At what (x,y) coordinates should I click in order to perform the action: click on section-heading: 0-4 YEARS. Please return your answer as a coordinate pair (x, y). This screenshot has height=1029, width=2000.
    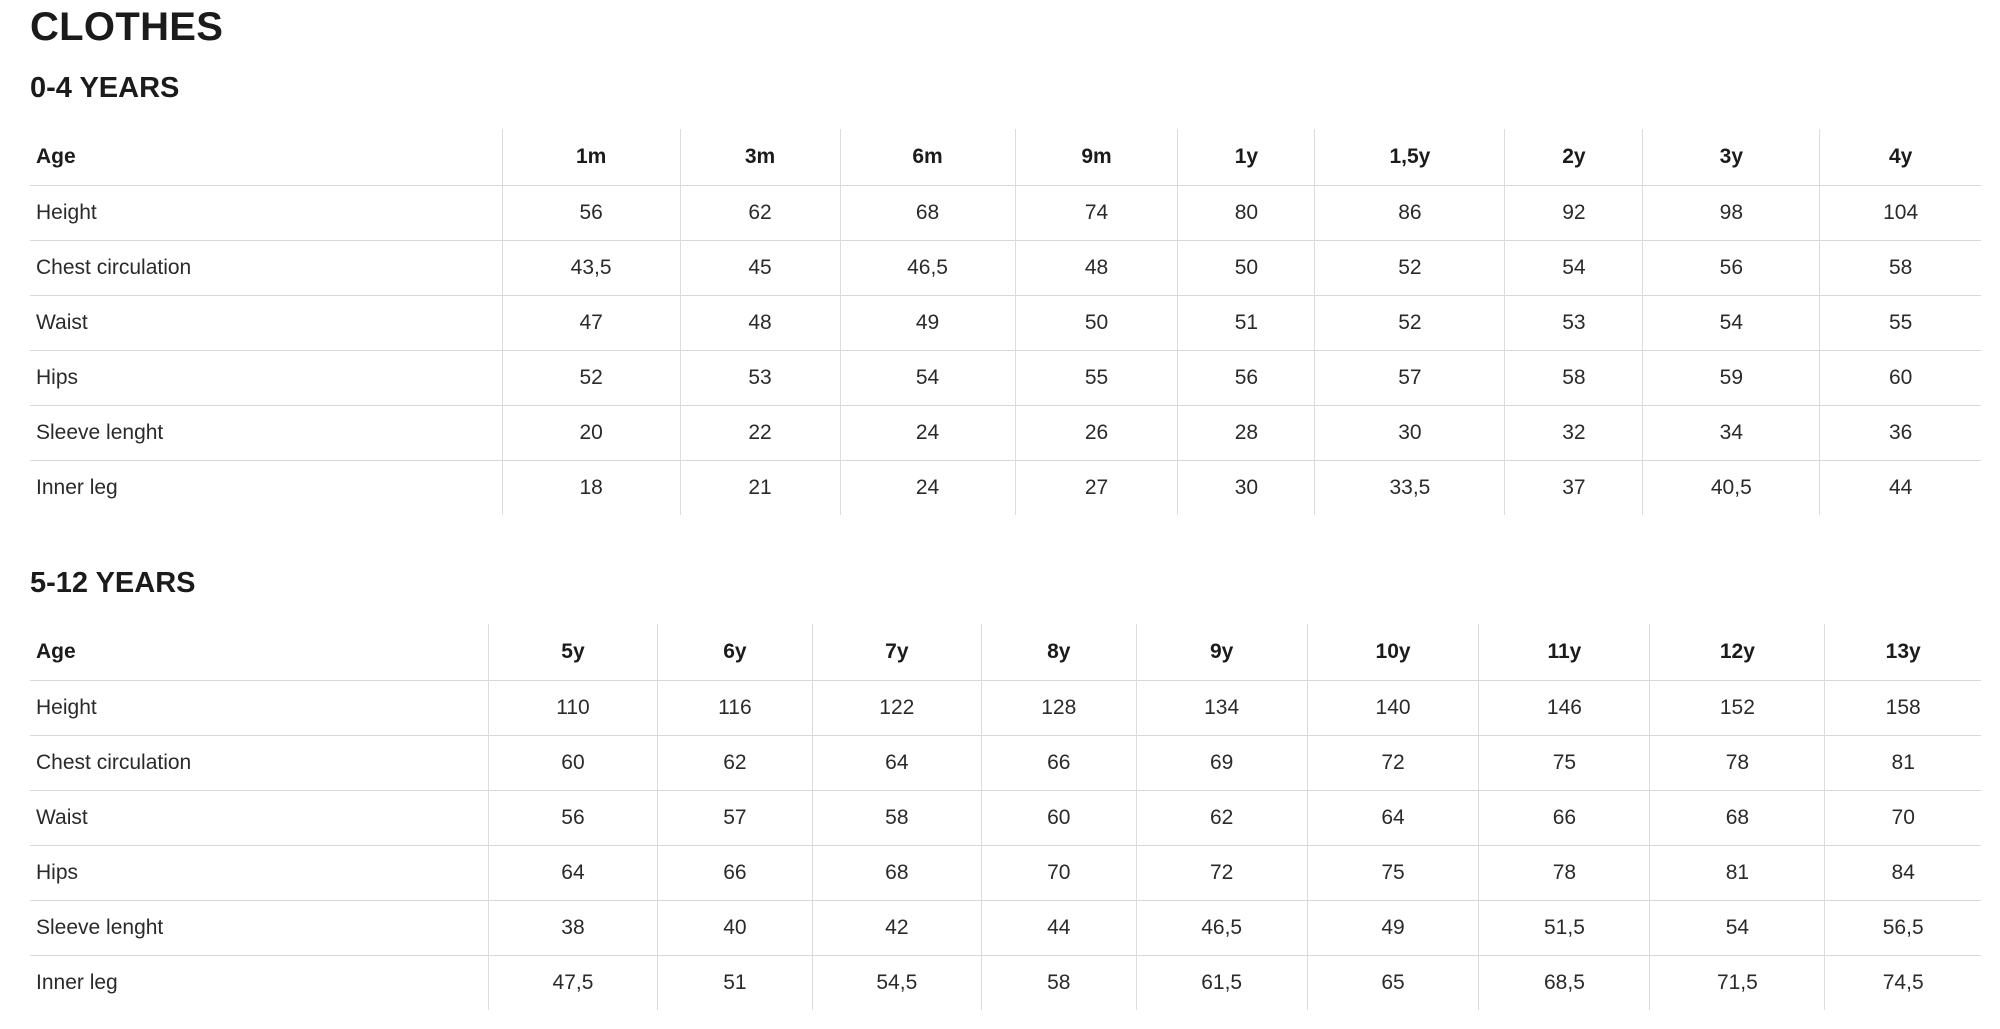
    Looking at the image, I should click on (105, 88).